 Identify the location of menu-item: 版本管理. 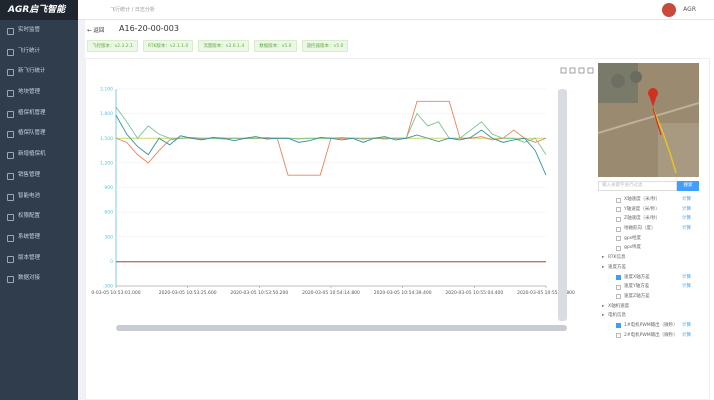
(39, 258).